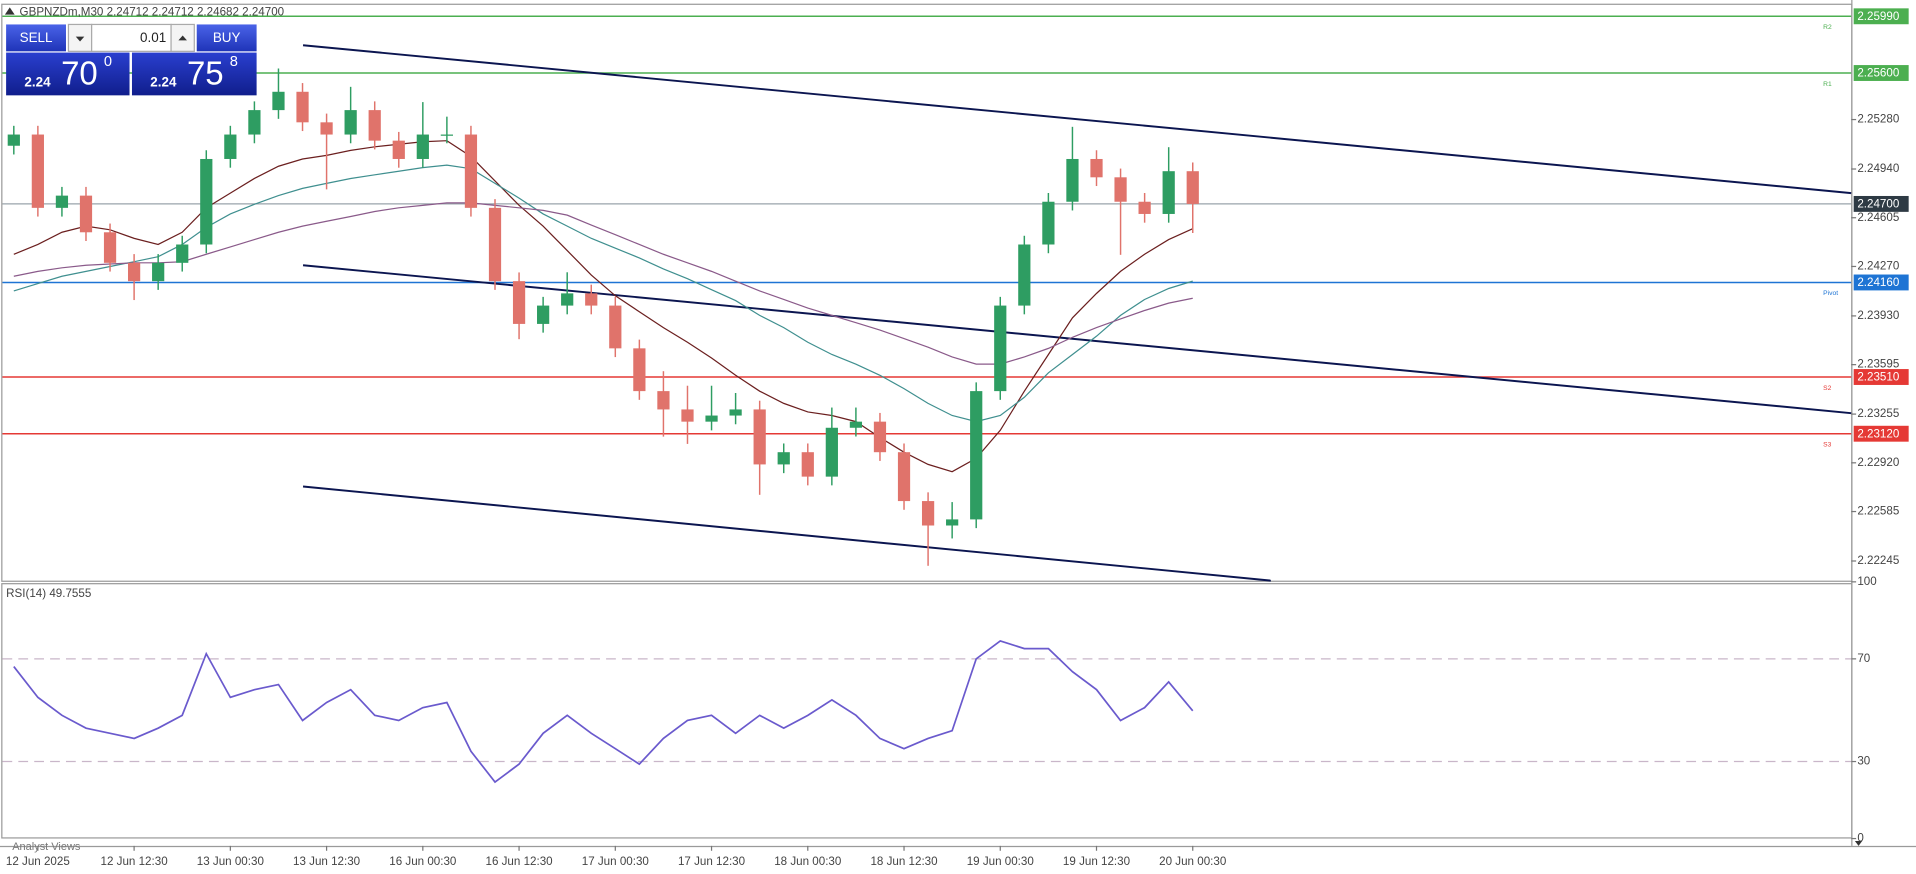 Image resolution: width=1916 pixels, height=874 pixels. What do you see at coordinates (1878, 266) in the screenshot?
I see `y-tick-label: 2.24270` at bounding box center [1878, 266].